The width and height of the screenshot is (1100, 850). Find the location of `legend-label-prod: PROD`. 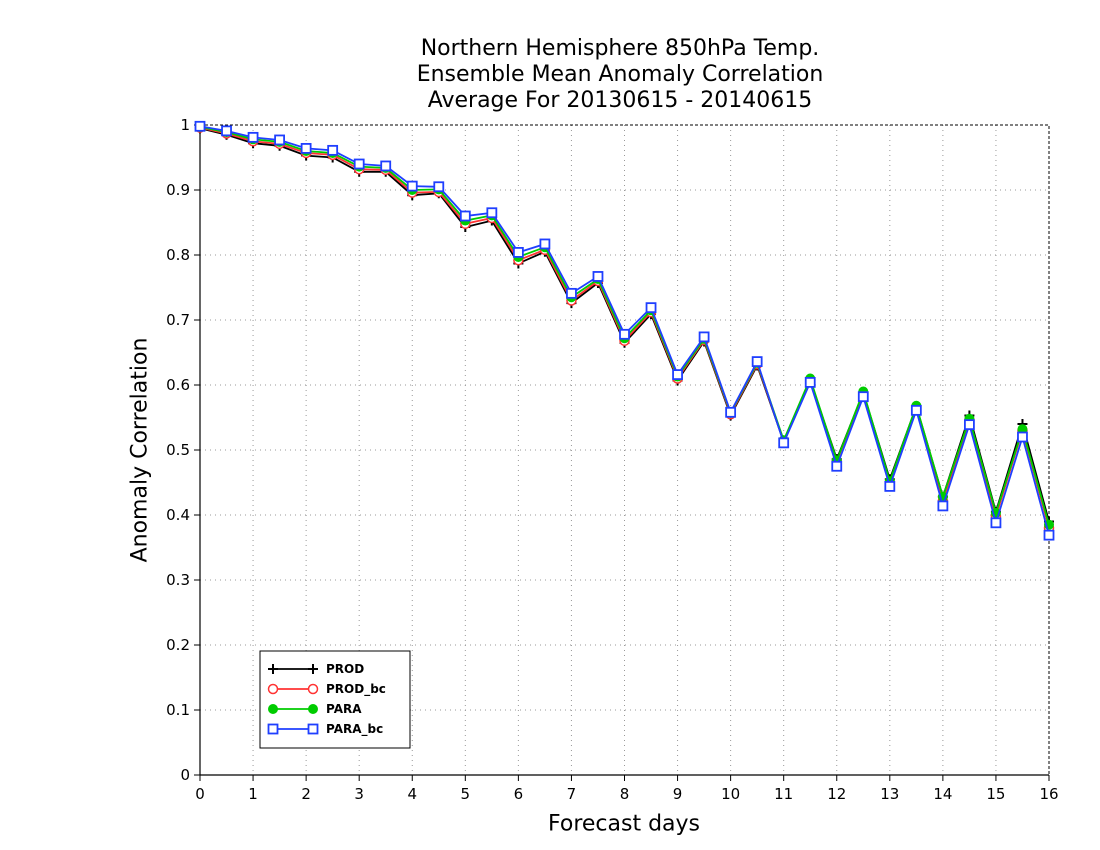

legend-label-prod: PROD is located at coordinates (345, 669).